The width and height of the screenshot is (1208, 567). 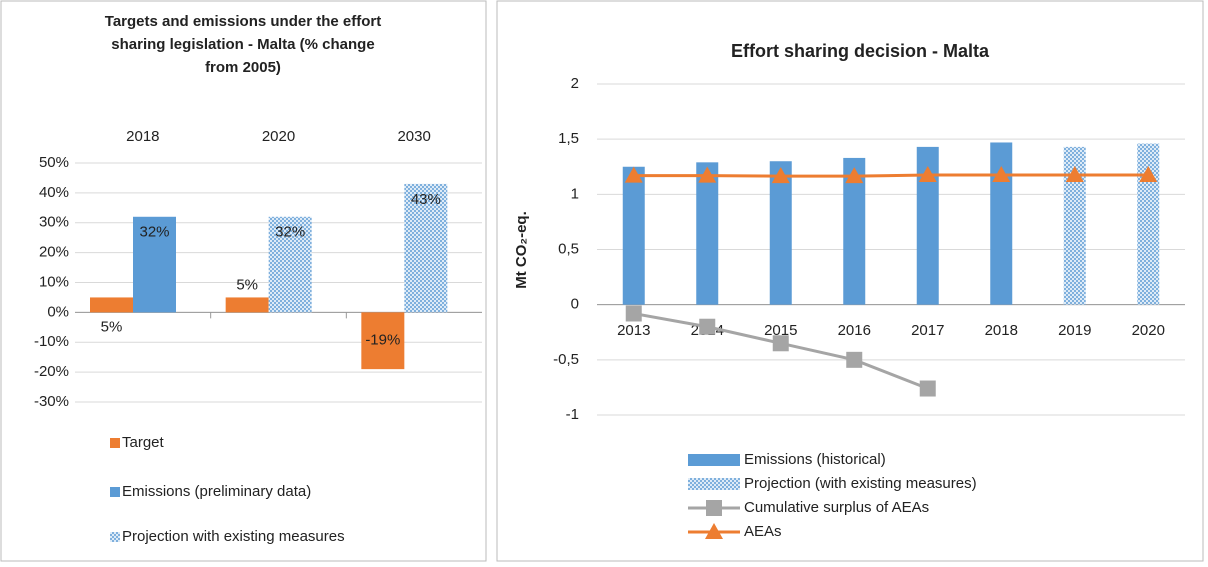 I want to click on legend-label: AEAs, so click(x=763, y=531).